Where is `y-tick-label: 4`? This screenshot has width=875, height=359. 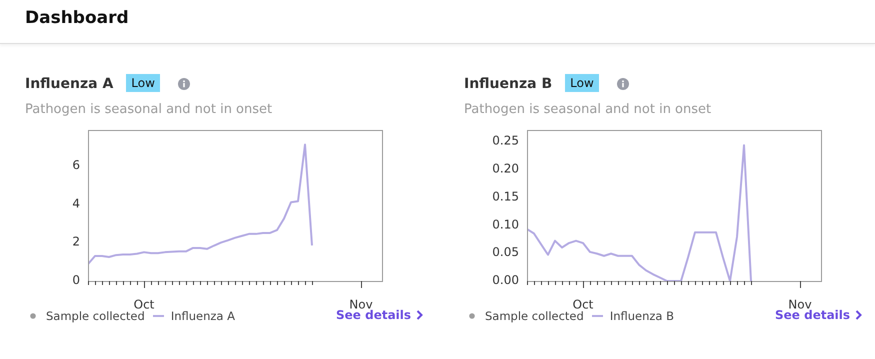
y-tick-label: 4 is located at coordinates (76, 203).